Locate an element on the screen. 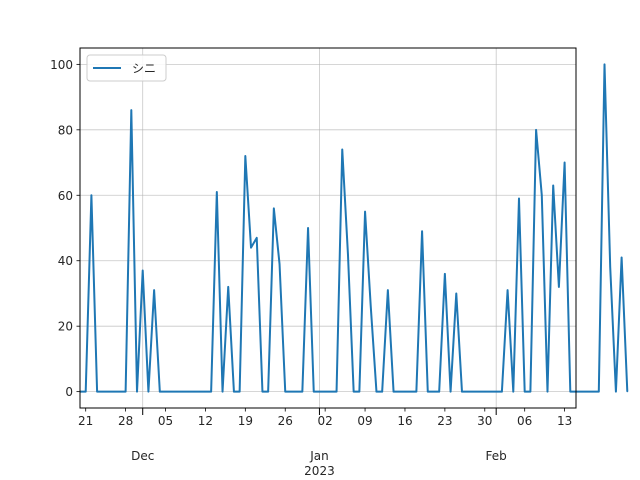 This screenshot has width=640, height=480. y-tick-label: 40 is located at coordinates (65, 261).